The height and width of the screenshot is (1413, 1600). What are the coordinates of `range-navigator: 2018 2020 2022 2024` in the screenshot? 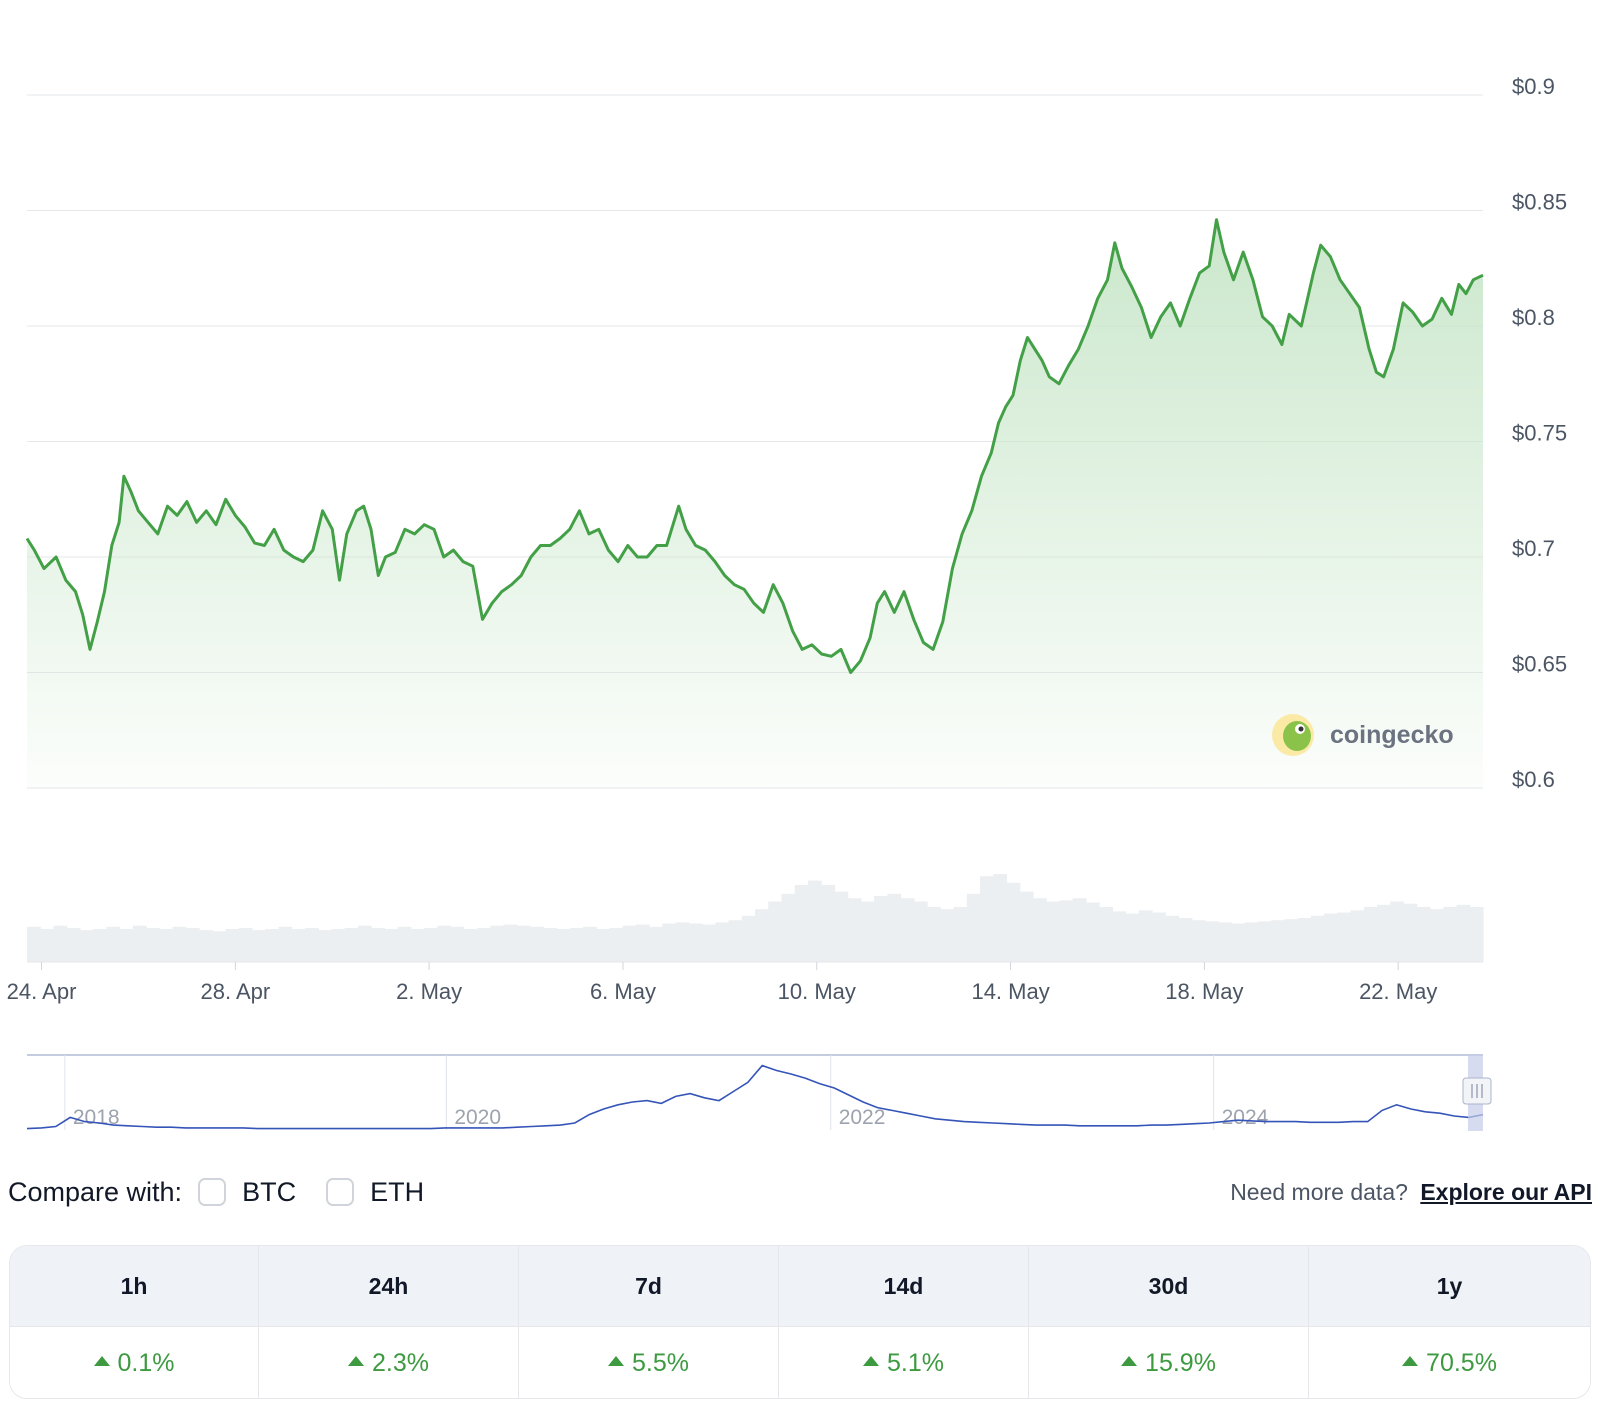 It's located at (800, 1091).